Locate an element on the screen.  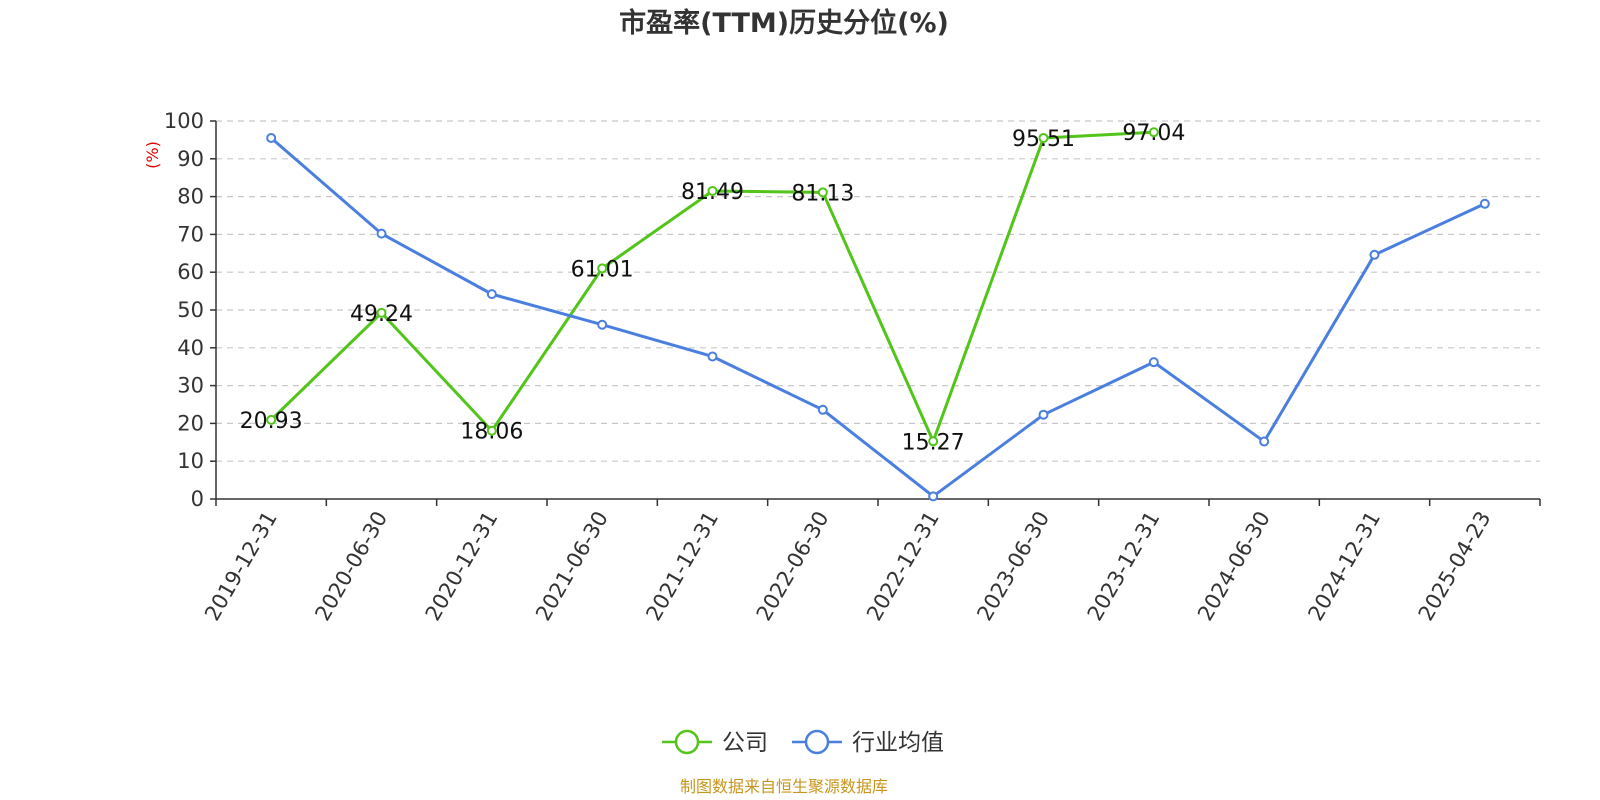
x-tick-label: 2024-06-30 is located at coordinates (1234, 566).